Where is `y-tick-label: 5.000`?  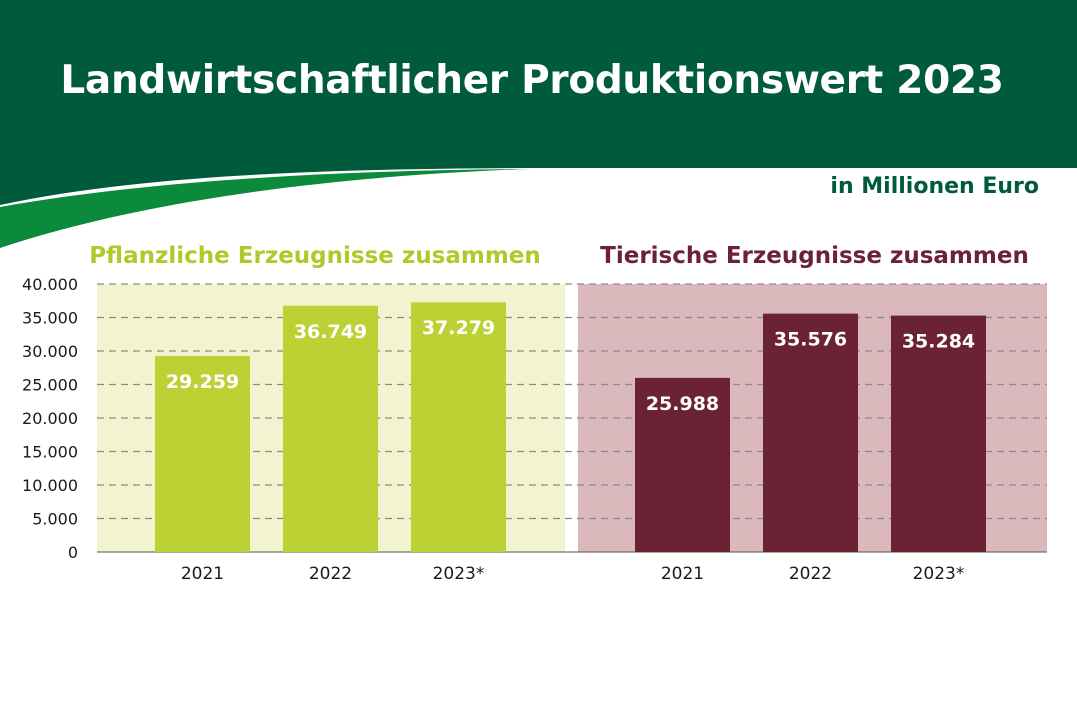
y-tick-label: 5.000 is located at coordinates (55, 519).